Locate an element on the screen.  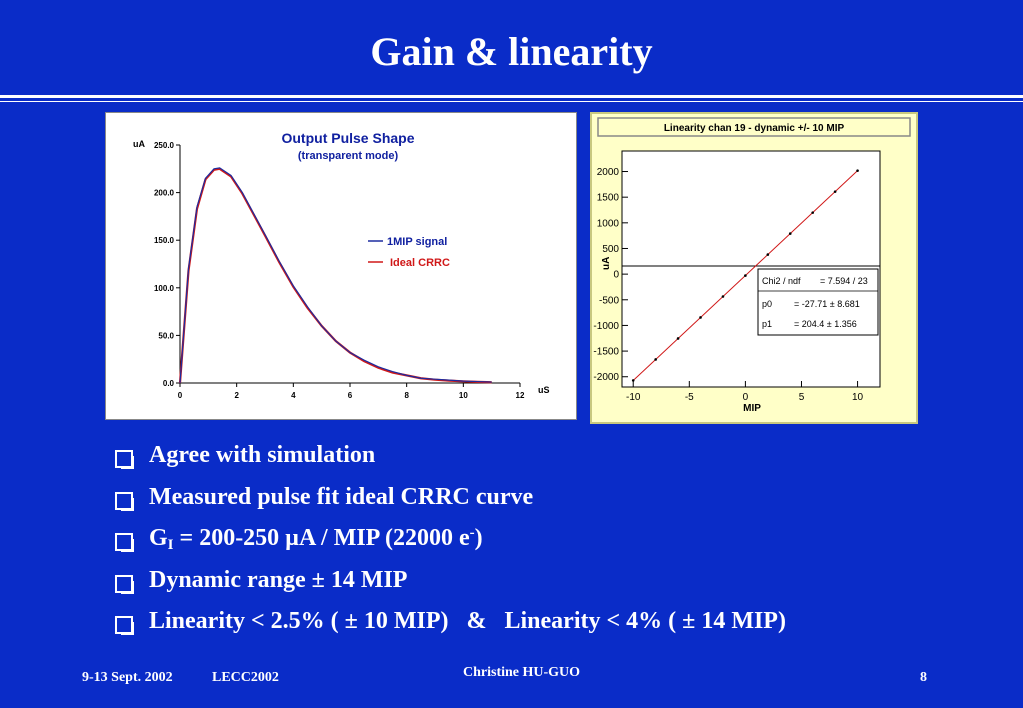
linearity-title: Linearity chan 19 - dynamic +/- 10 MIP is located at coordinates (754, 128).